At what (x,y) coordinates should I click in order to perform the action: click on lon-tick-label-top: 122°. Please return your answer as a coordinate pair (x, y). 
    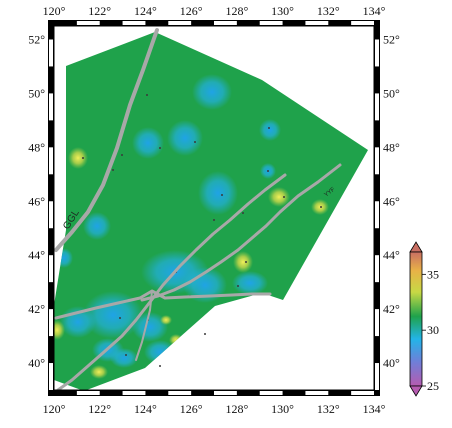
    Looking at the image, I should click on (99, 11).